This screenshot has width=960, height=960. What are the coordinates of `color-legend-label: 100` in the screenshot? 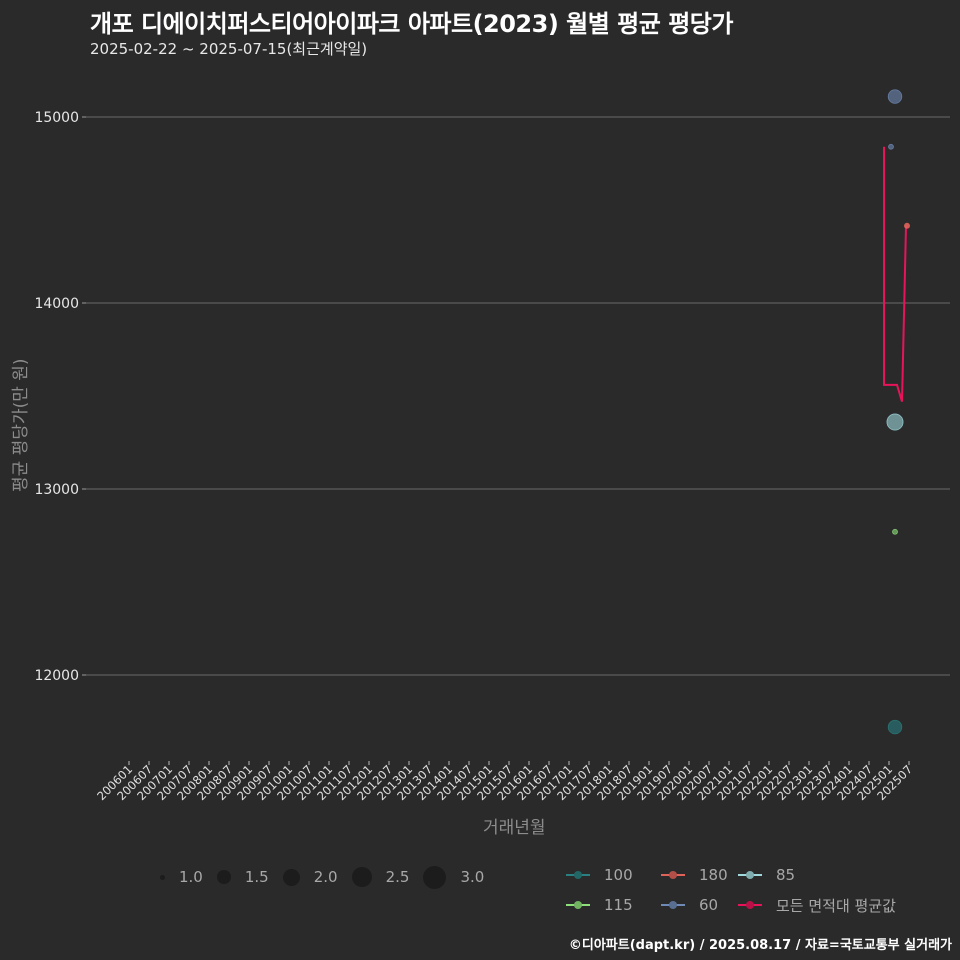 It's located at (618, 875).